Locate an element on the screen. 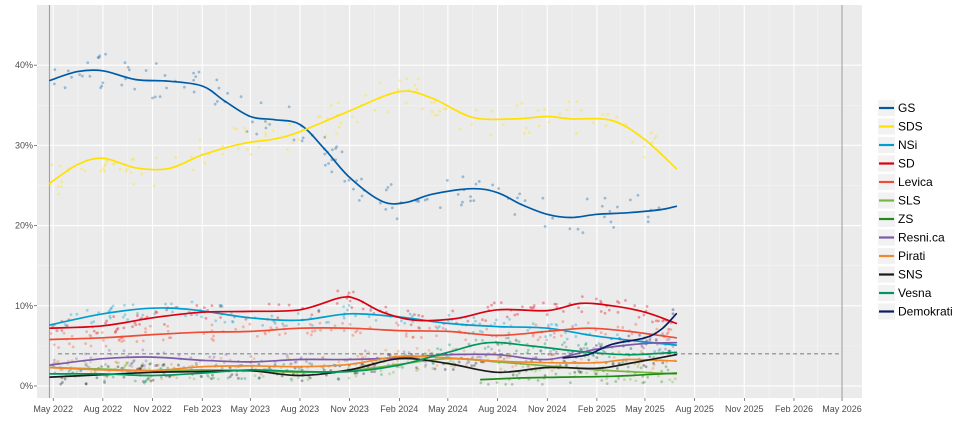 This screenshot has height=427, width=960. y-tick-label: 30% is located at coordinates (24, 145).